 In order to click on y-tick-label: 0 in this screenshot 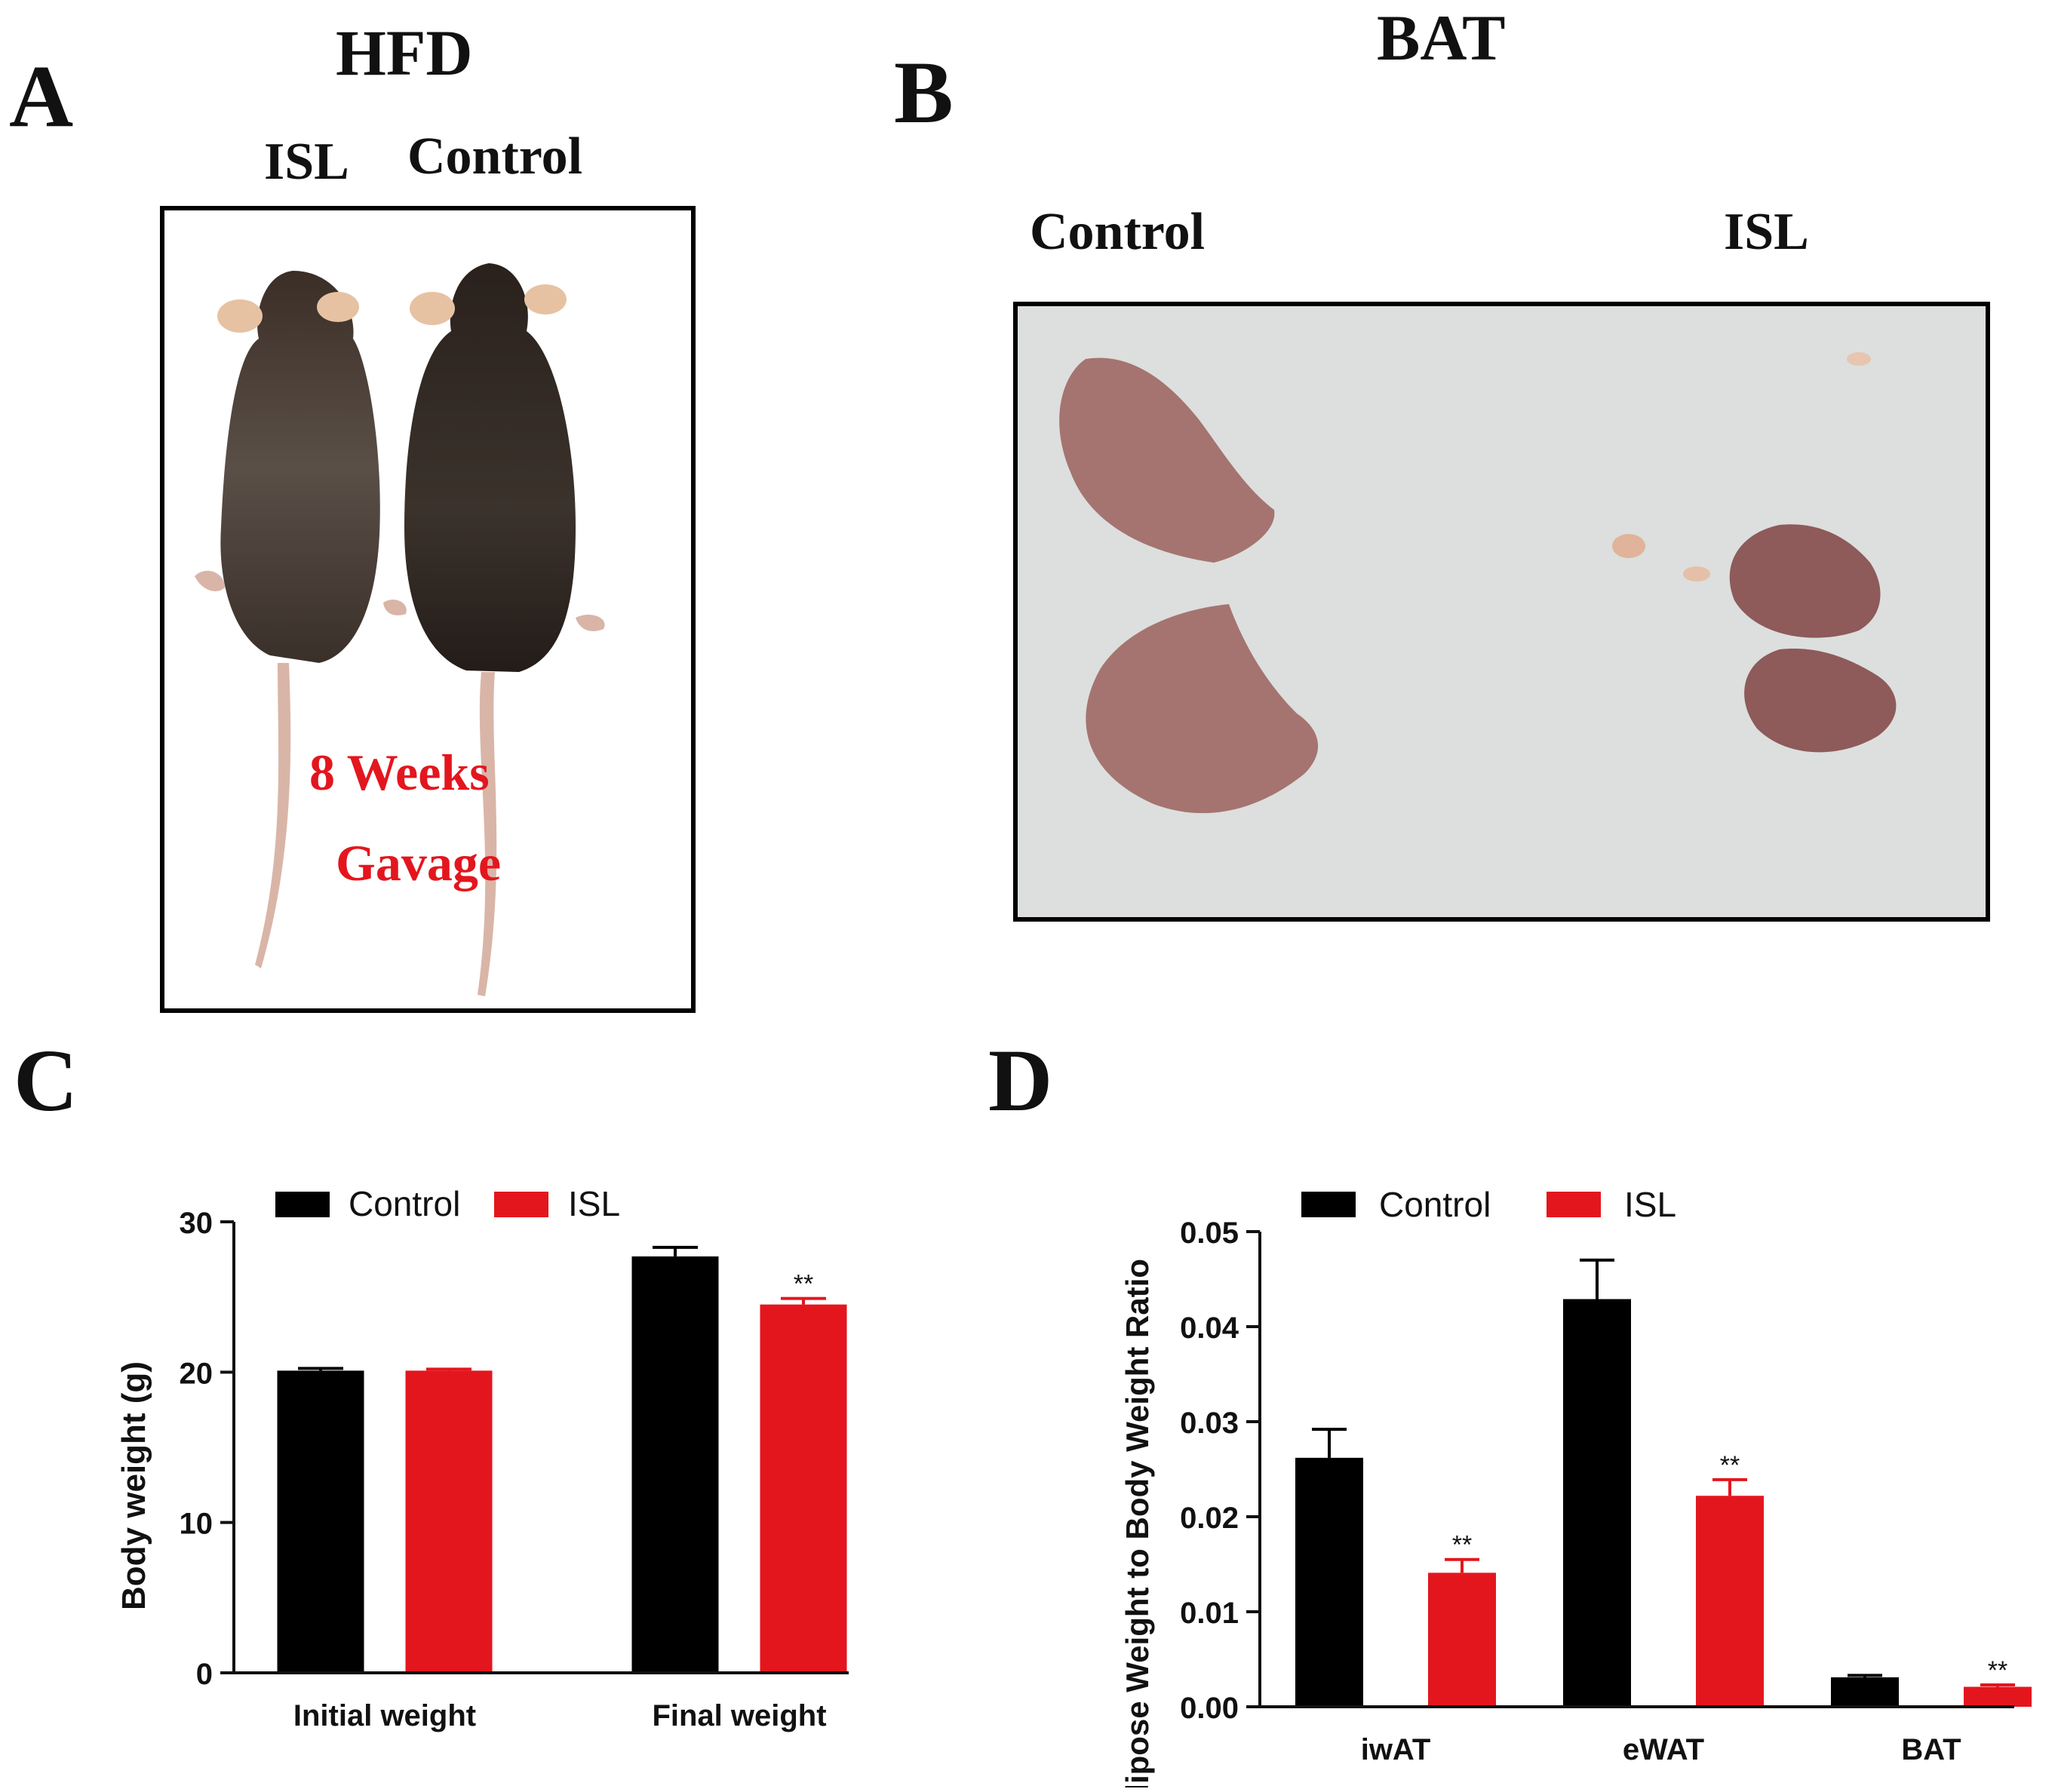, I will do `click(204, 1674)`.